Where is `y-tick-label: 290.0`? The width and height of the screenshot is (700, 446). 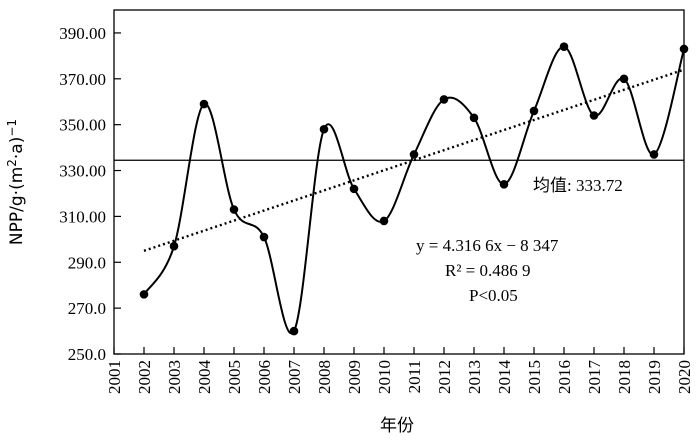 y-tick-label: 290.0 is located at coordinates (87, 262).